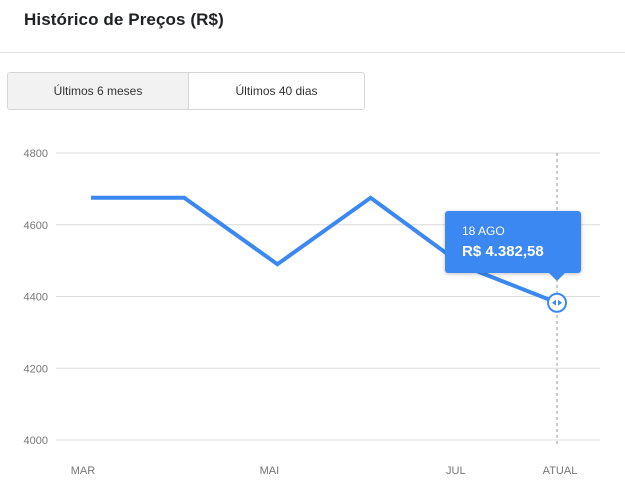 The height and width of the screenshot is (500, 625). Describe the element at coordinates (124, 19) in the screenshot. I see `page-title: Histórico de Preços (R$)` at that location.